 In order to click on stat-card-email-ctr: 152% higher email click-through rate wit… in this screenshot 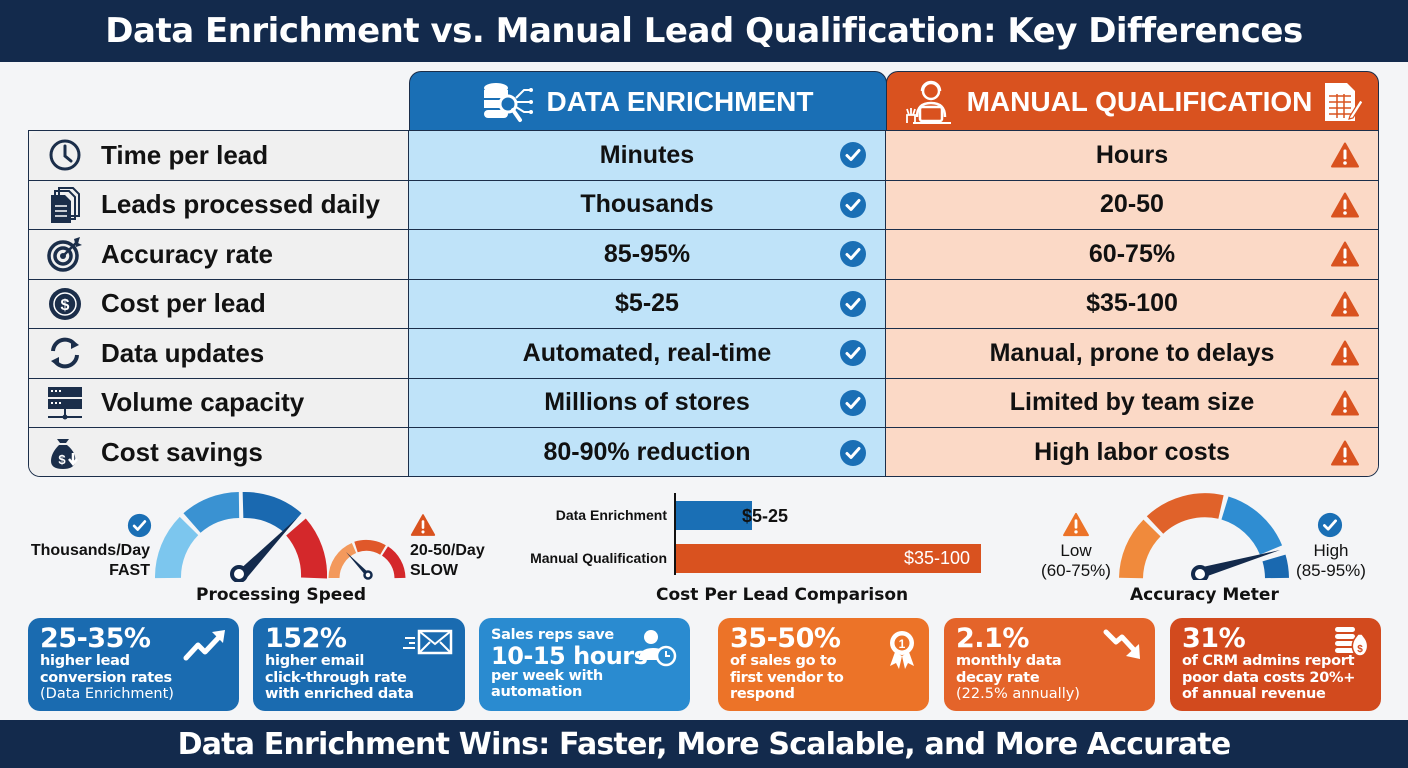, I will do `click(359, 664)`.